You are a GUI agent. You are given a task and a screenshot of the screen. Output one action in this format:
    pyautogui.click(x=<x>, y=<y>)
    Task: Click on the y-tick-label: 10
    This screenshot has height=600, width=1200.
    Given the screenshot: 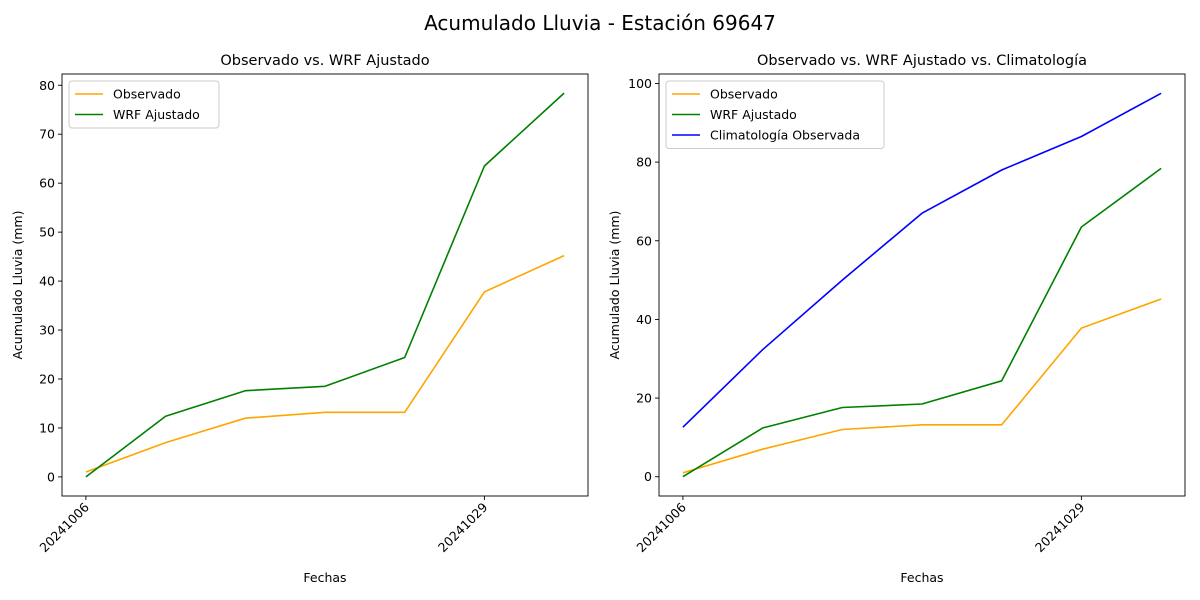 What is the action you would take?
    pyautogui.click(x=47, y=427)
    